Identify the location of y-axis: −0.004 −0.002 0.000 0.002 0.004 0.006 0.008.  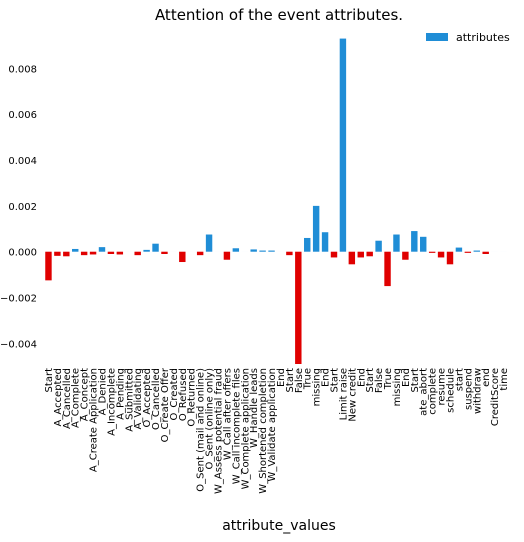
(18, 207).